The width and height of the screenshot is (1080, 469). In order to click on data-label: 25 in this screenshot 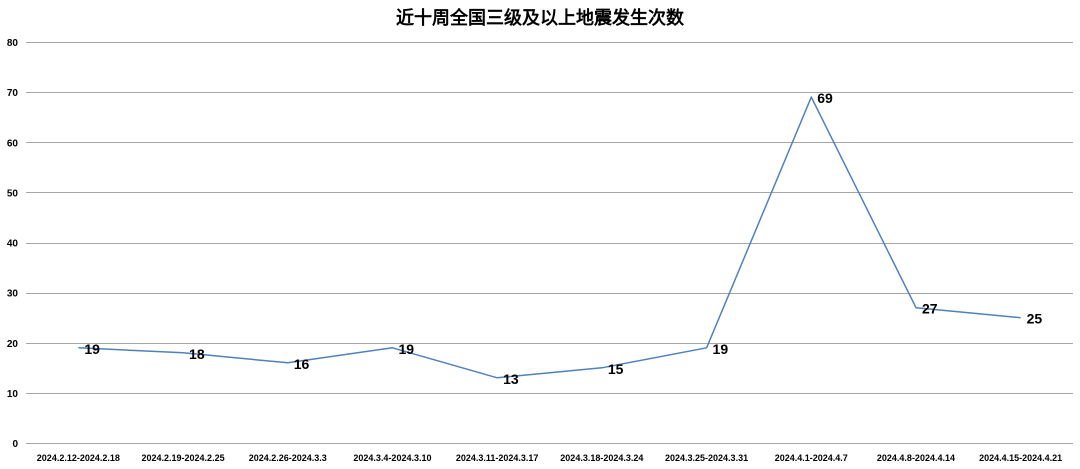, I will do `click(1035, 319)`.